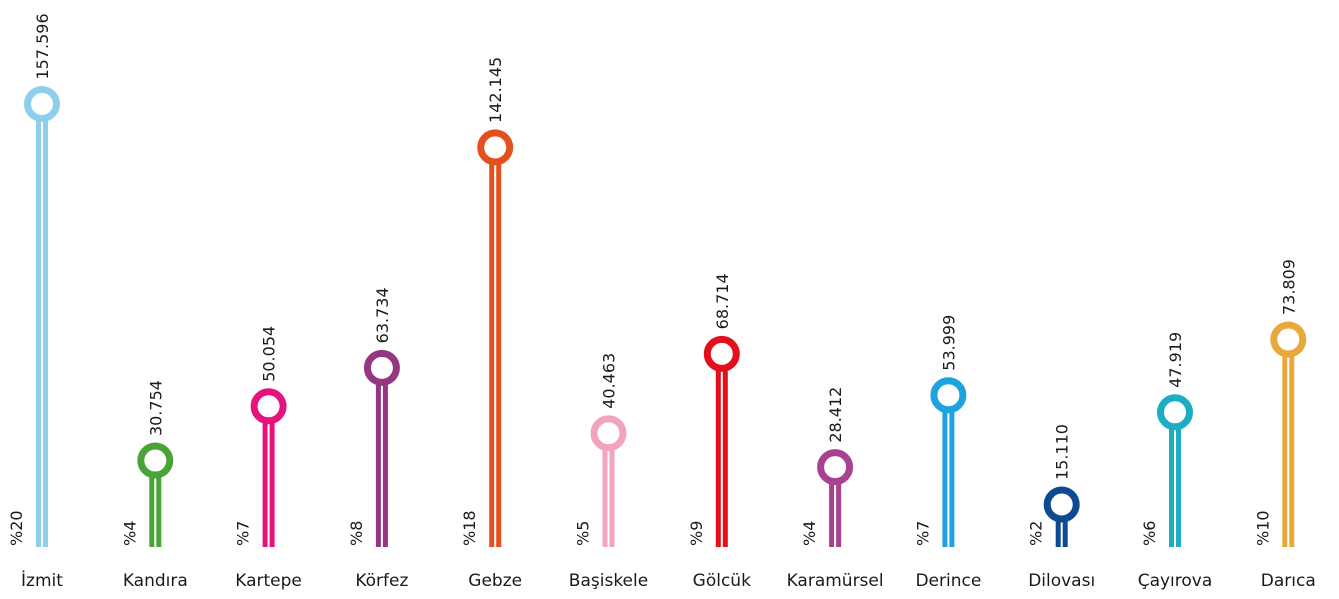  What do you see at coordinates (608, 581) in the screenshot?
I see `category-label: Başiskele` at bounding box center [608, 581].